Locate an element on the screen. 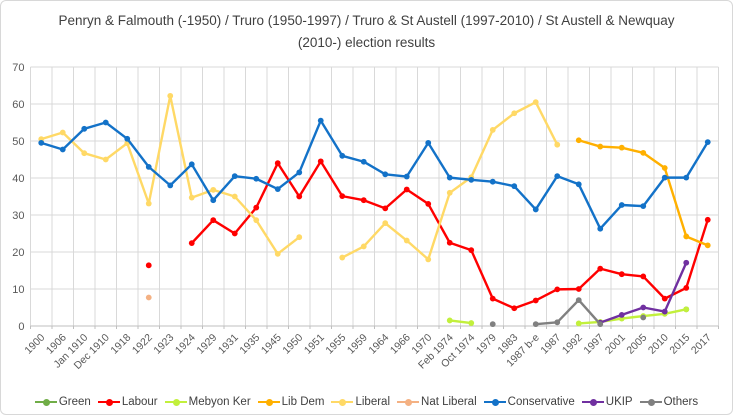  legend-item-nat-liberal: Nat Liberal is located at coordinates (437, 402).